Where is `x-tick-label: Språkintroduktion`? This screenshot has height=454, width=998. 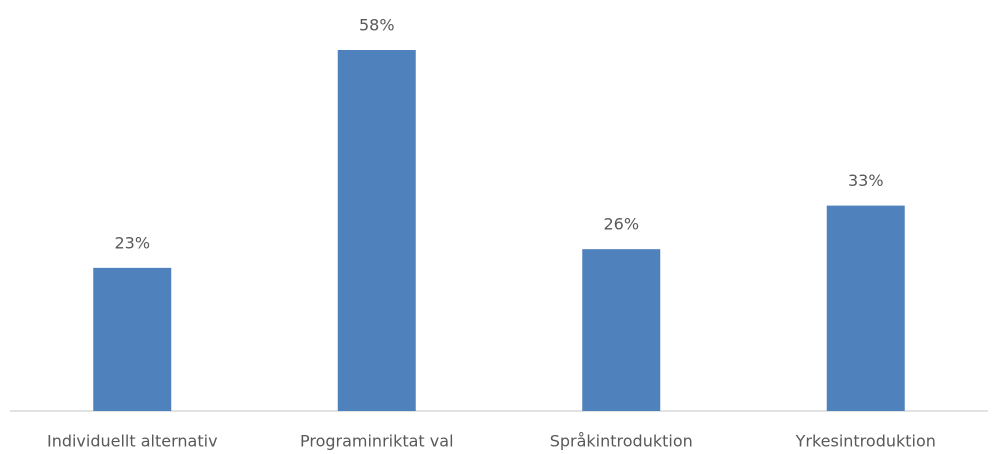
x-tick-label: Språkintroduktion is located at coordinates (621, 441).